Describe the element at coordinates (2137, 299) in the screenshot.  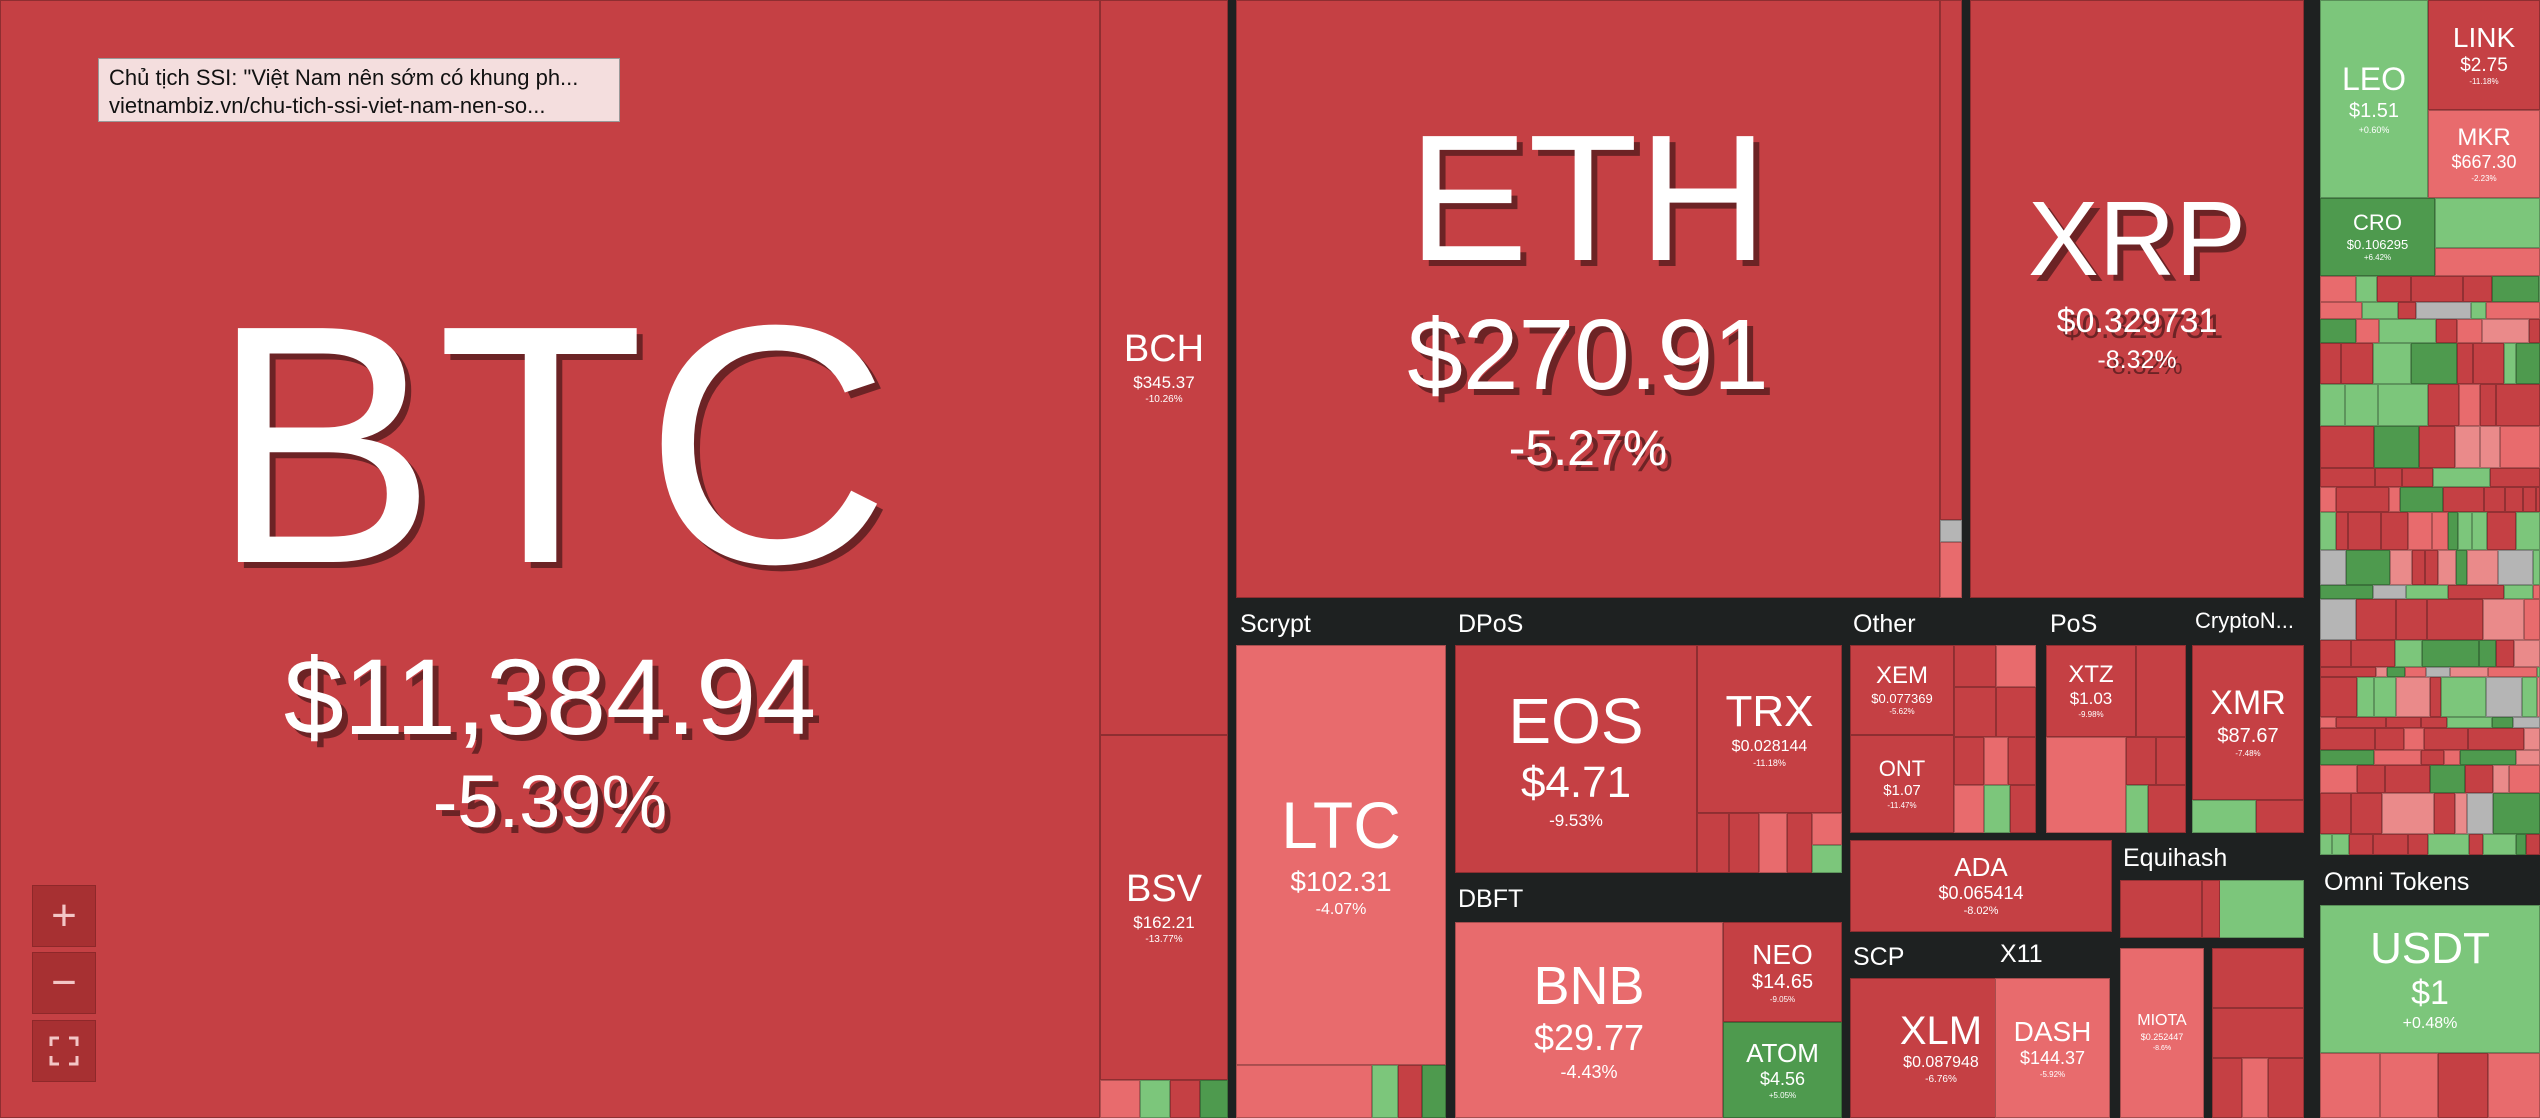
I see `tile-xrp: XRP $0.329731 -8.32%` at that location.